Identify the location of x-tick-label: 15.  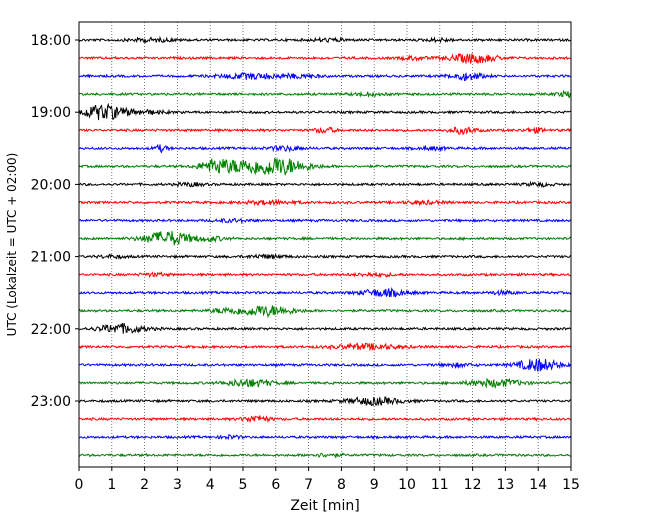
(571, 485).